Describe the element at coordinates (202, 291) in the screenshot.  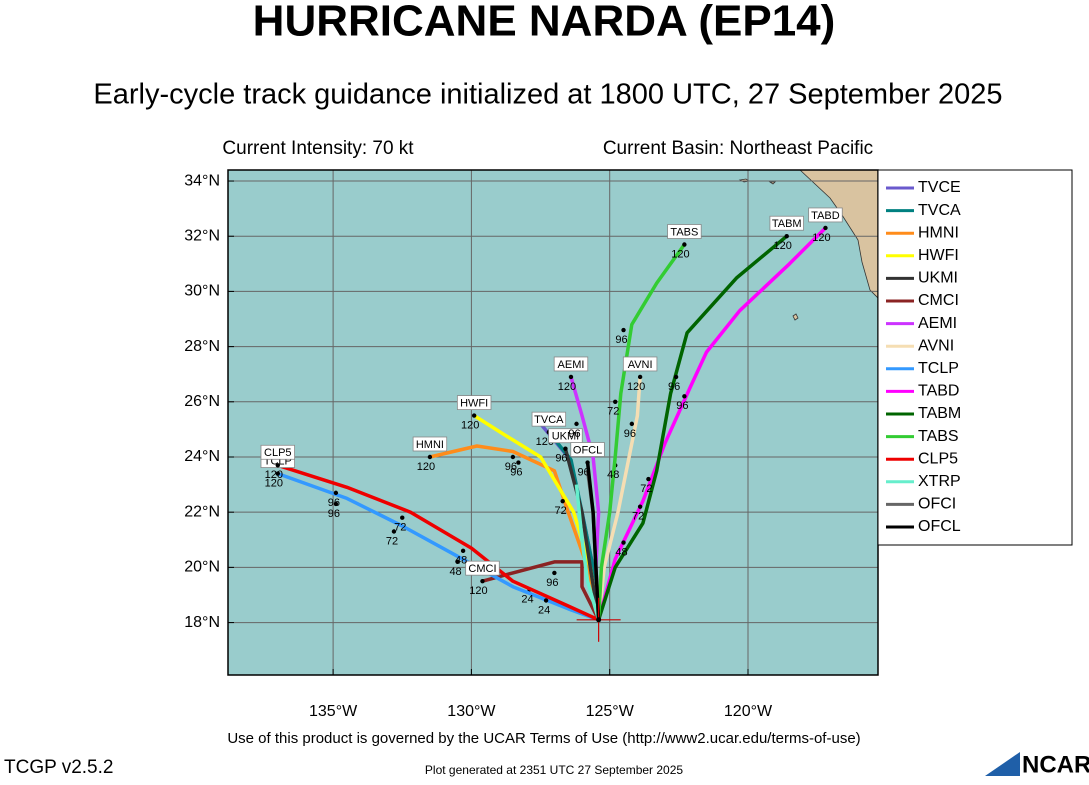
I see `y-tick-label: 30°N` at that location.